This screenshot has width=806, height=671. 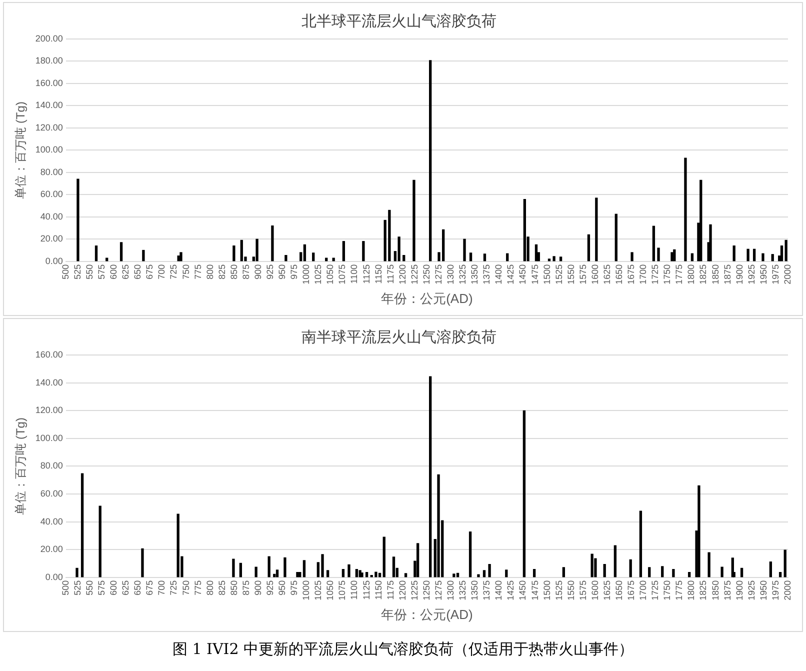 I want to click on x-tick-label: 650, so click(x=137, y=272).